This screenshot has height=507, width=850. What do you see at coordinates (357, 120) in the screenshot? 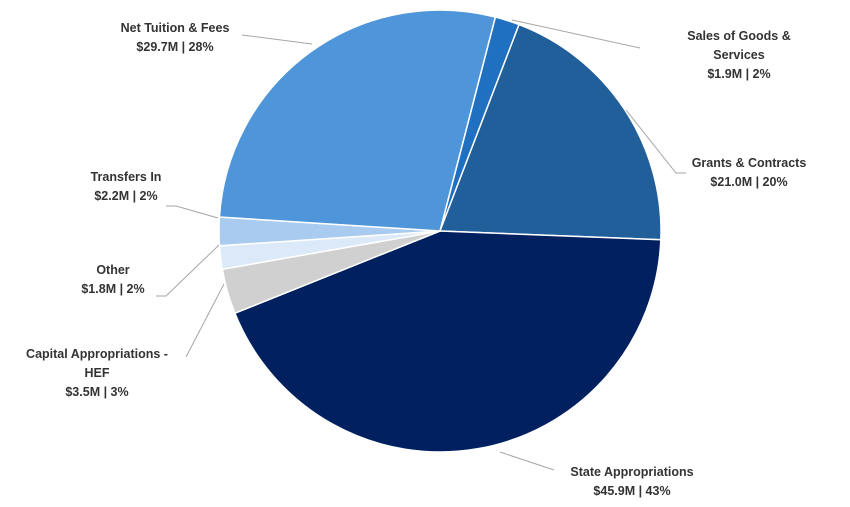
I see `pie-slice-net-tuition-fees` at bounding box center [357, 120].